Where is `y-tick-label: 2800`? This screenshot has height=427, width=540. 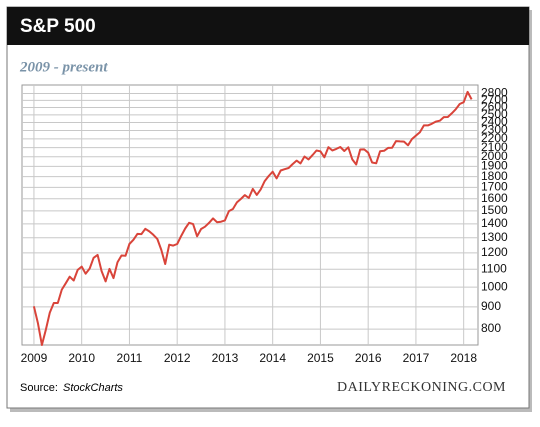
y-tick-label: 2800 is located at coordinates (494, 93).